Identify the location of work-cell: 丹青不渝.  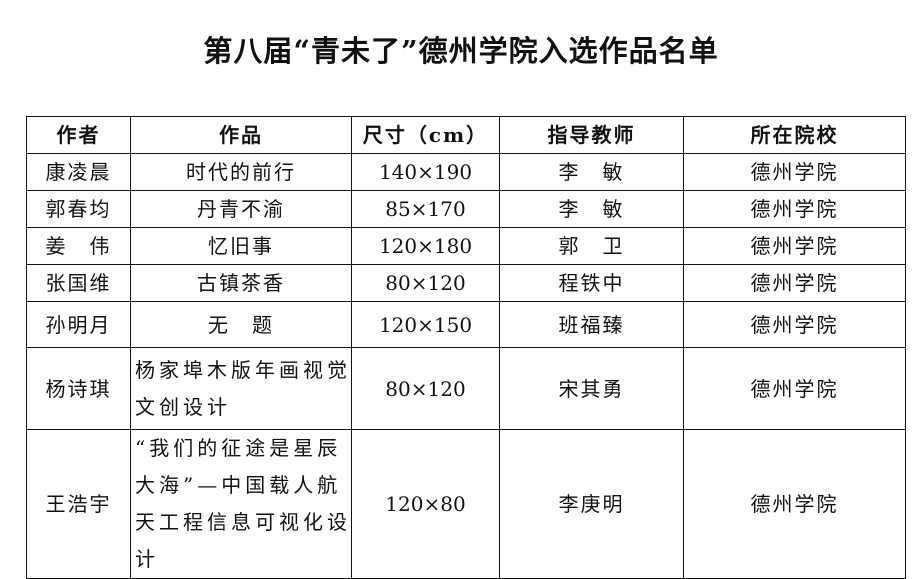
(241, 209).